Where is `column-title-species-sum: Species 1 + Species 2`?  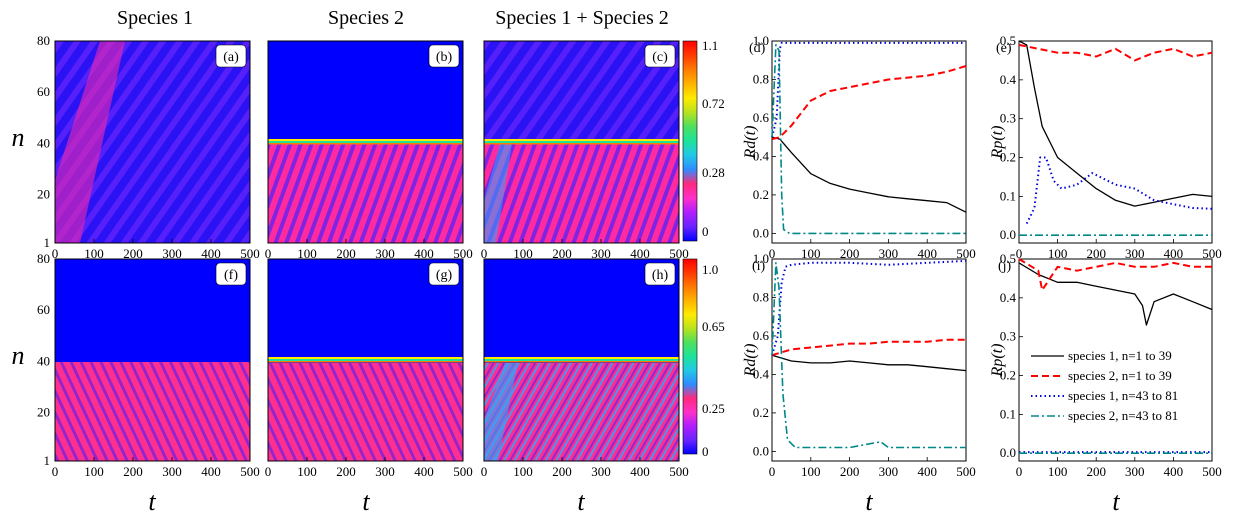 column-title-species-sum: Species 1 + Species 2 is located at coordinates (581, 18).